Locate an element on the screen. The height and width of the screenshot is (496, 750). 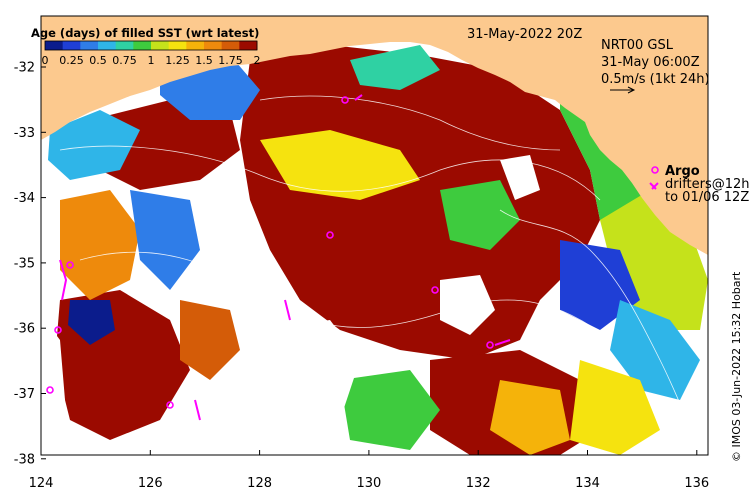
x-tick-label: 126 is located at coordinates (150, 483).